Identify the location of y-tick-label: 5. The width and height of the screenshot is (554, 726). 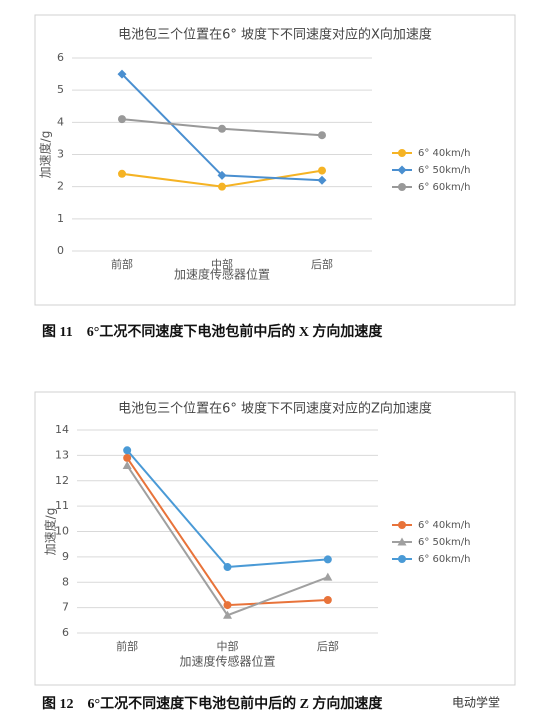
(60, 89).